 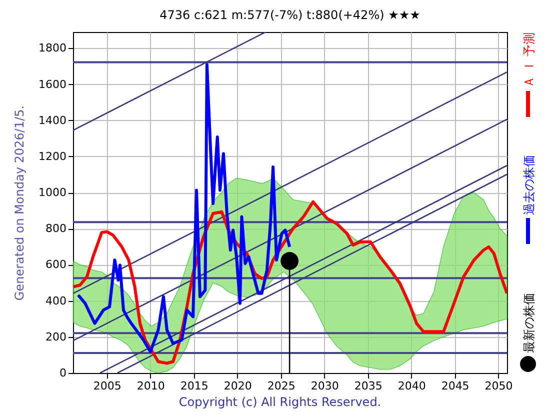 What do you see at coordinates (281, 386) in the screenshot?
I see `x-tick-label: 2025` at bounding box center [281, 386].